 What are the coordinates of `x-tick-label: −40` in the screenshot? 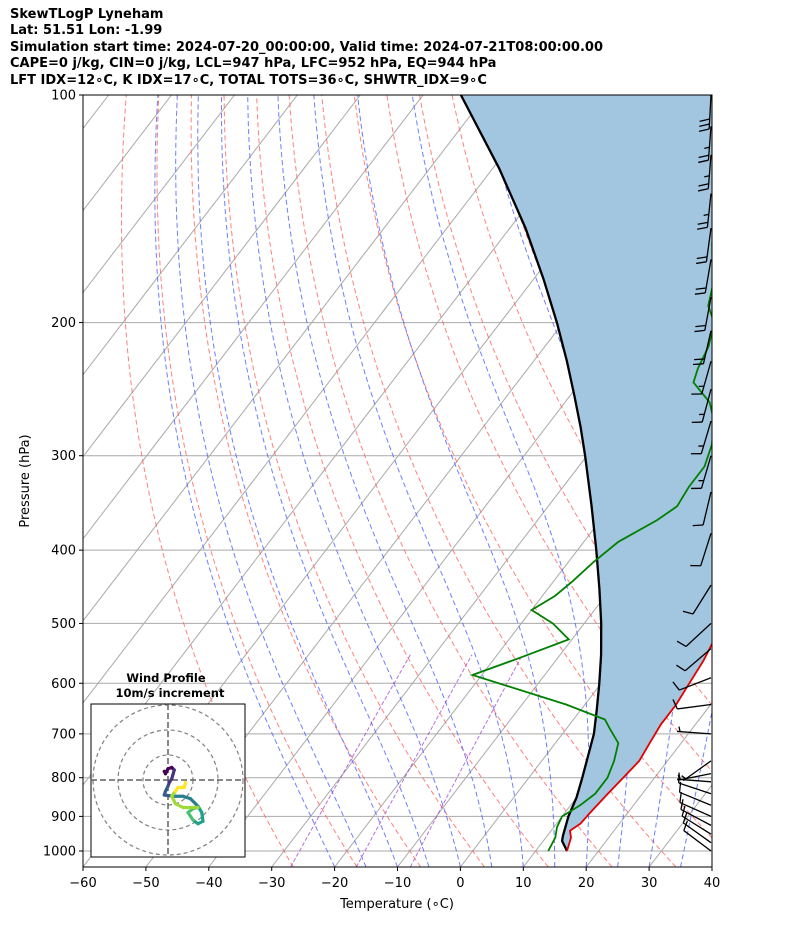 It's located at (208, 883).